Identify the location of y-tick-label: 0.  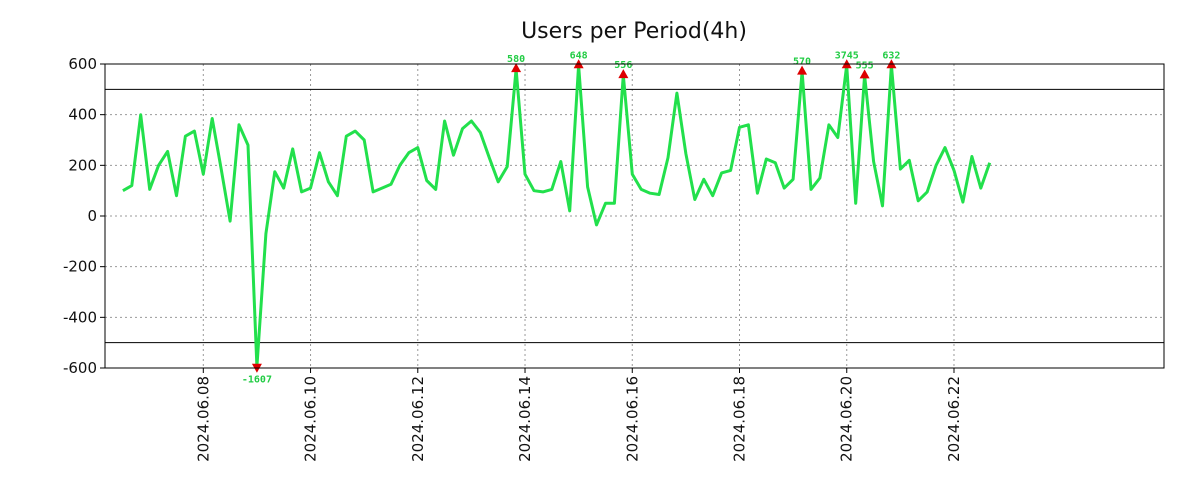
(92, 216).